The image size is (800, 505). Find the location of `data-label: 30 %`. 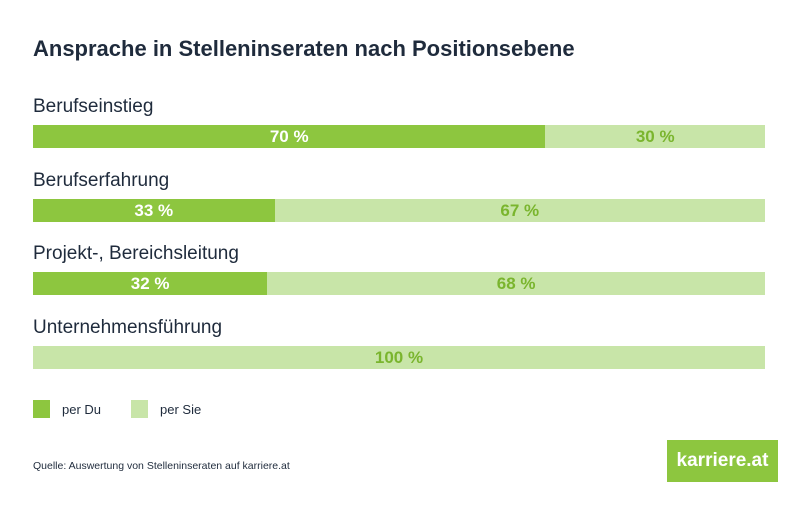

data-label: 30 % is located at coordinates (655, 136).